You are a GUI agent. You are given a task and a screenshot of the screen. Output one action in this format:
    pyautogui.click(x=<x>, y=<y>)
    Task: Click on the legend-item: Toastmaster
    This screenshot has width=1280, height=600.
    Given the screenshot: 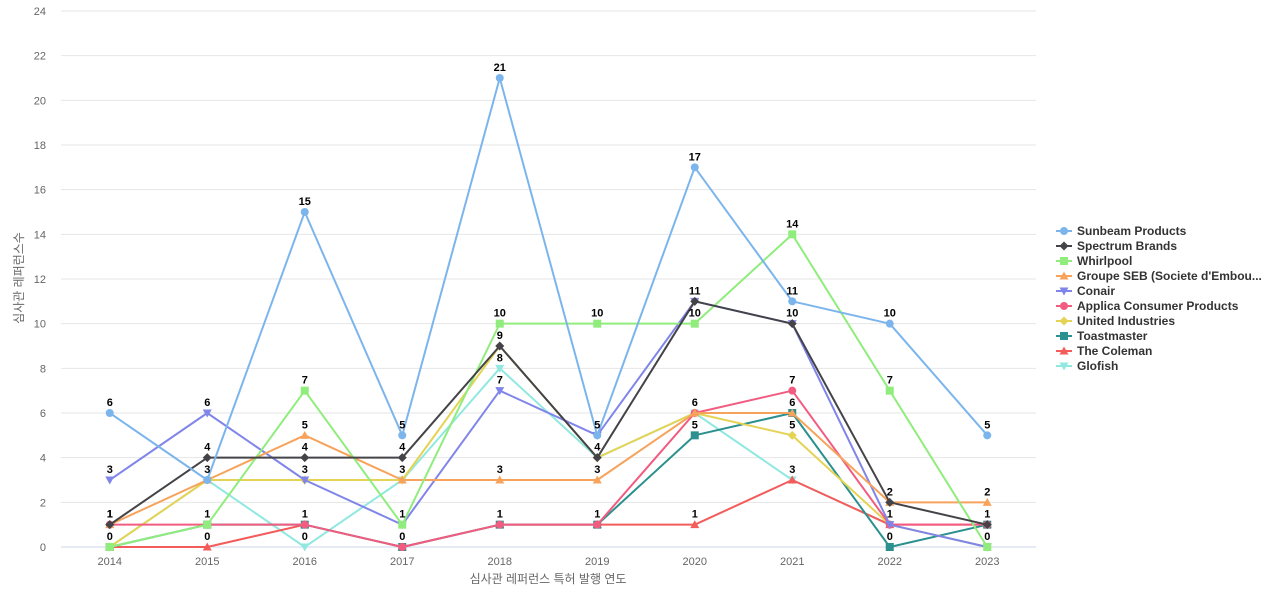 What is the action you would take?
    pyautogui.click(x=1102, y=336)
    